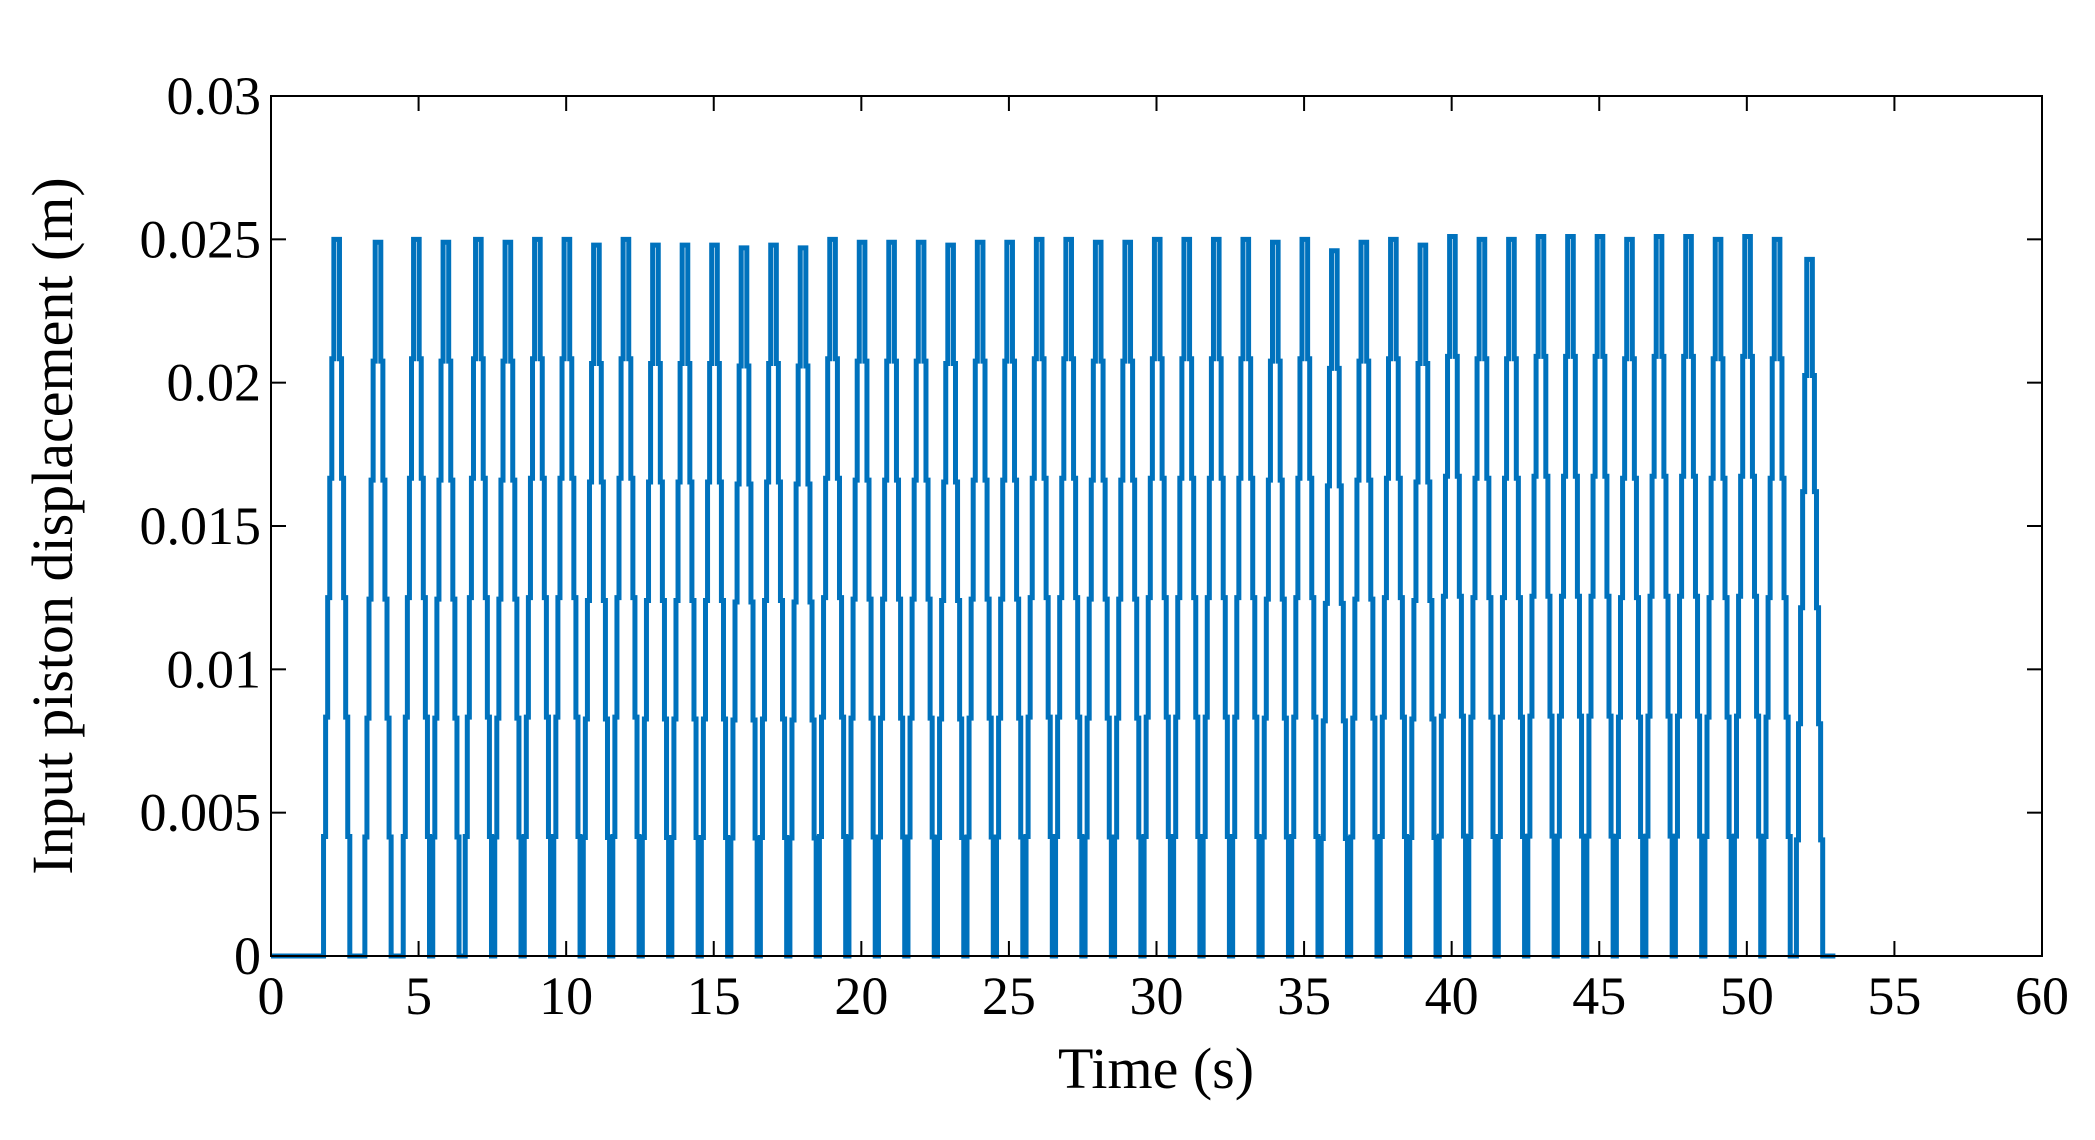 Image resolution: width=2095 pixels, height=1140 pixels. I want to click on x-tick-label: 60, so click(2042, 996).